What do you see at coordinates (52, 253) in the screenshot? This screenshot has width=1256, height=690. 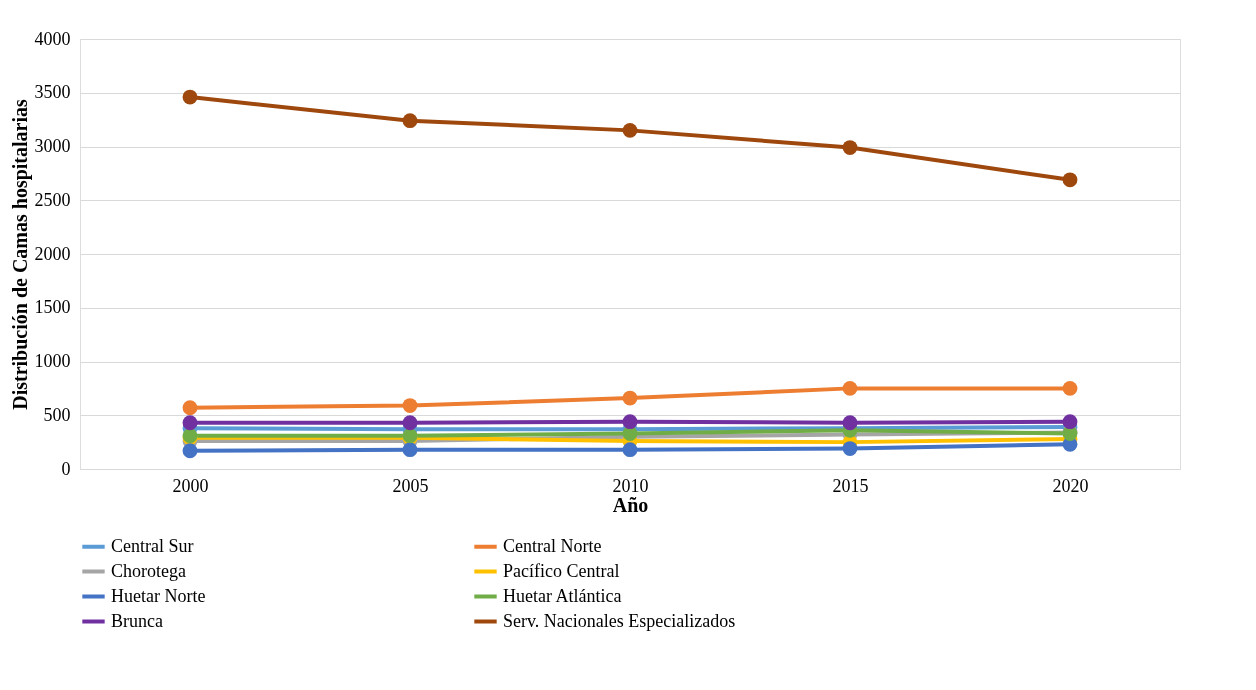 I see `y-tick-label: 2000` at bounding box center [52, 253].